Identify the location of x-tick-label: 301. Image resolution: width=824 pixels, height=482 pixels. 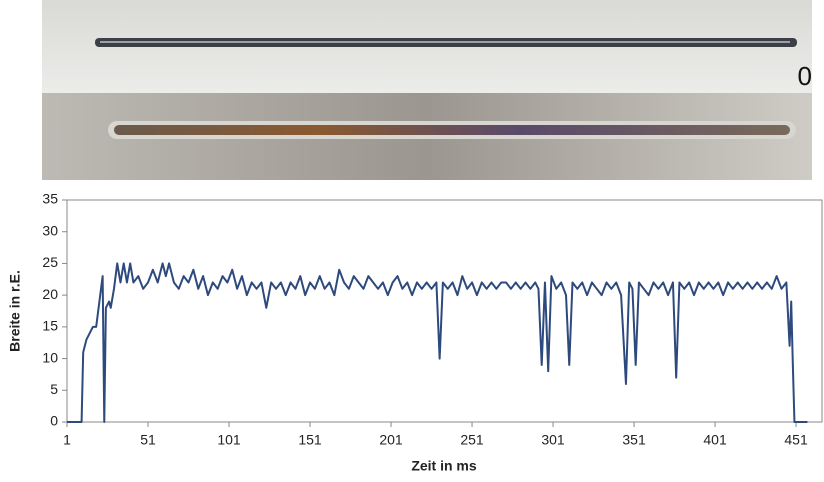
(553, 440).